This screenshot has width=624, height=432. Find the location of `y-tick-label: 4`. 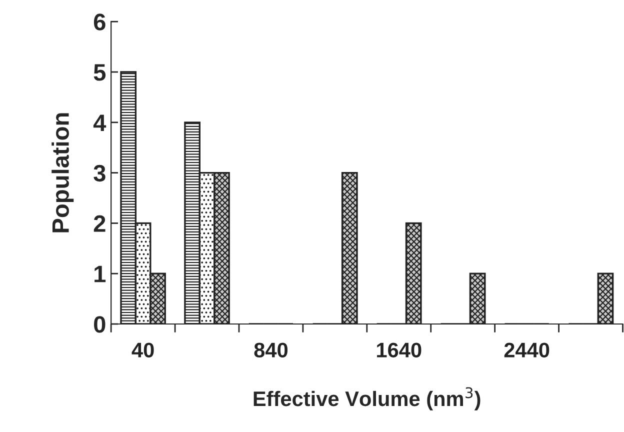

y-tick-label: 4 is located at coordinates (99, 122).